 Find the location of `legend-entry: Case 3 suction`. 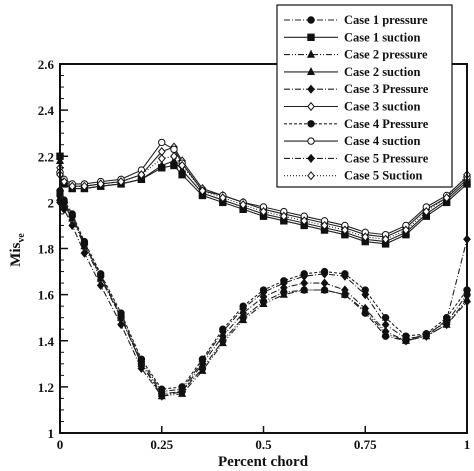

legend-entry: Case 3 suction is located at coordinates (352, 107).